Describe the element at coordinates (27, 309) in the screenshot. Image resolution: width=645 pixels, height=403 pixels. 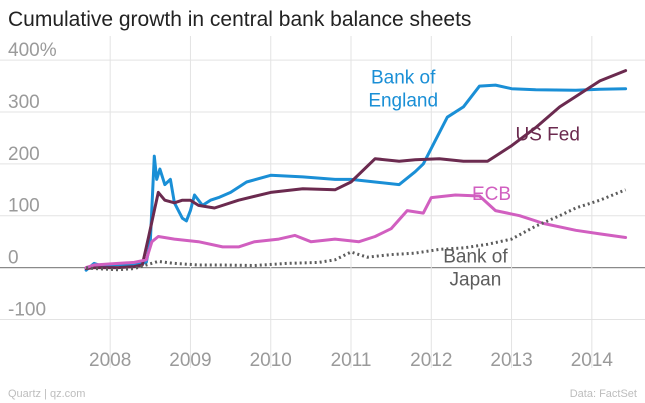
I see `y-tick-label: -100` at that location.